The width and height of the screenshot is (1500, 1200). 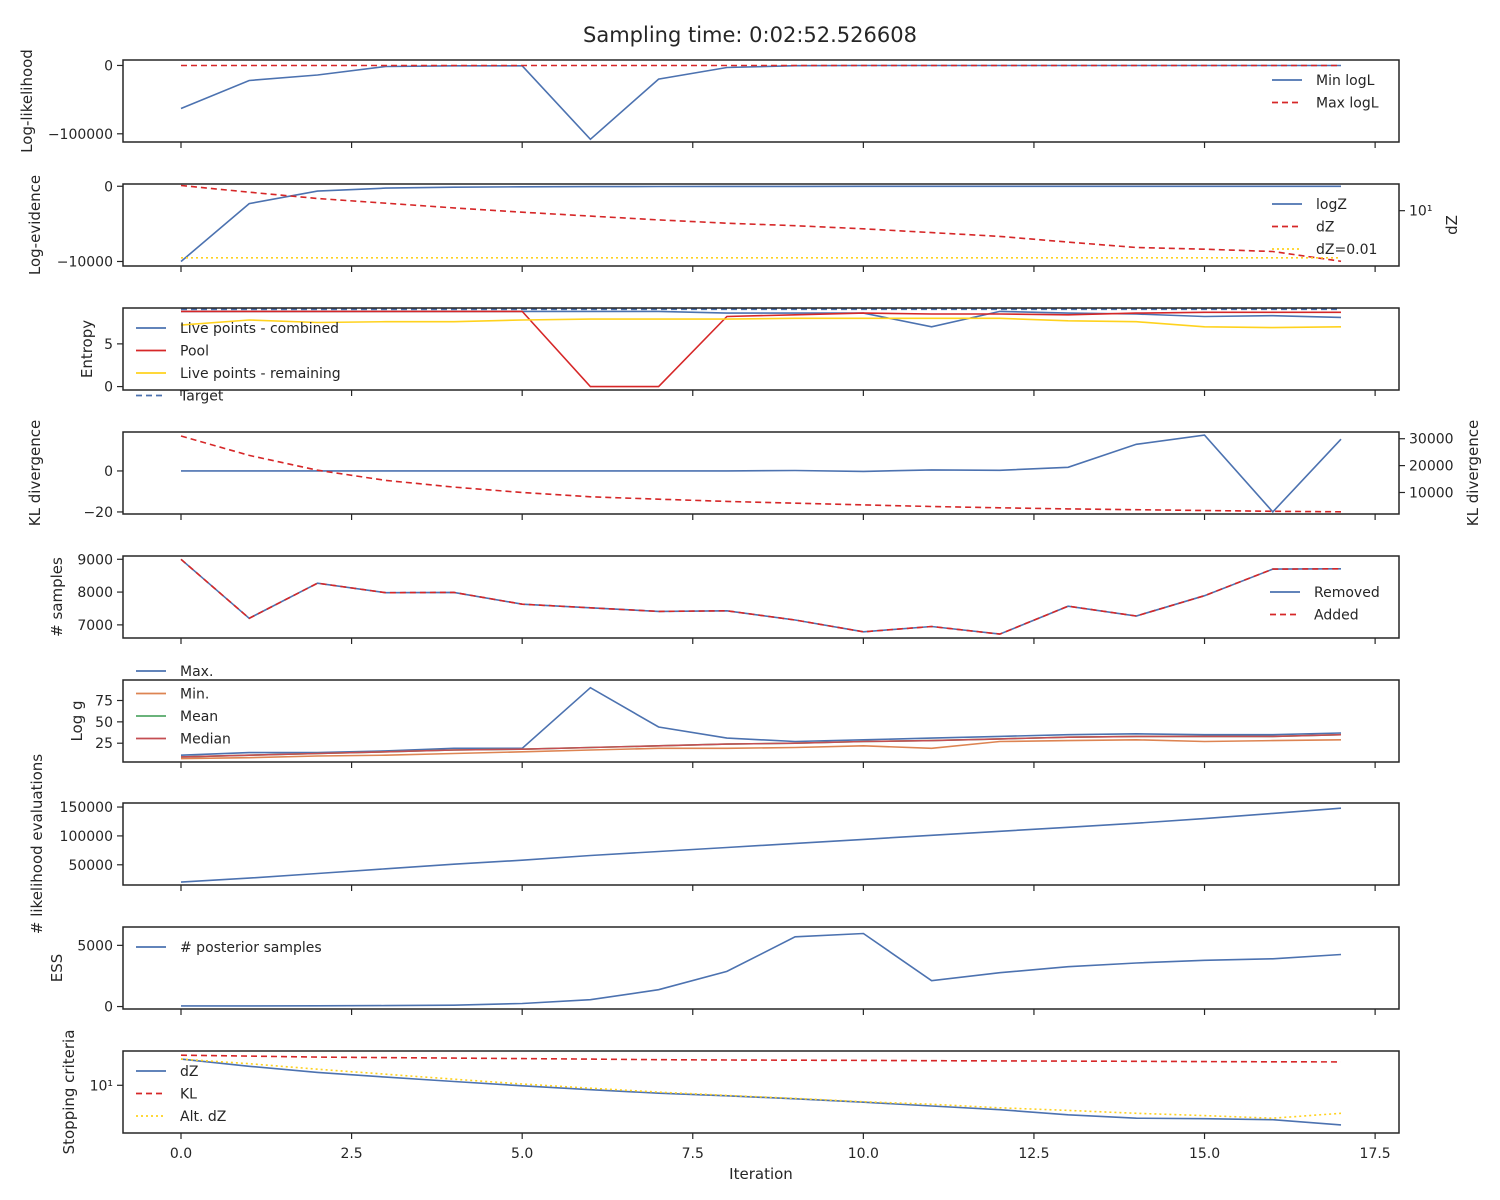 What do you see at coordinates (90, 866) in the screenshot?
I see `y-tick-label: 50000` at bounding box center [90, 866].